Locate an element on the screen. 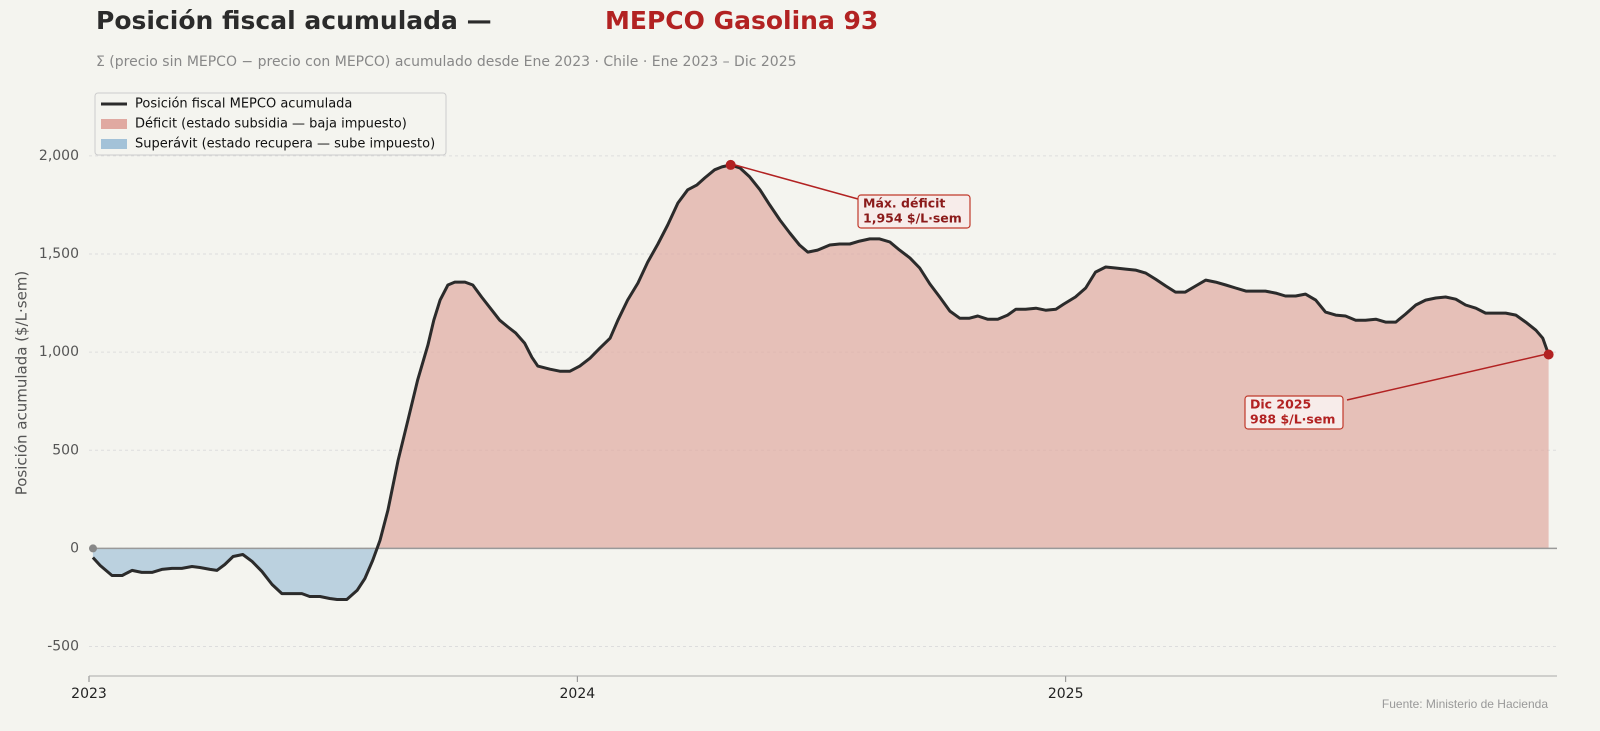 This screenshot has height=731, width=1600. y-tick-label: 500 is located at coordinates (65, 450).